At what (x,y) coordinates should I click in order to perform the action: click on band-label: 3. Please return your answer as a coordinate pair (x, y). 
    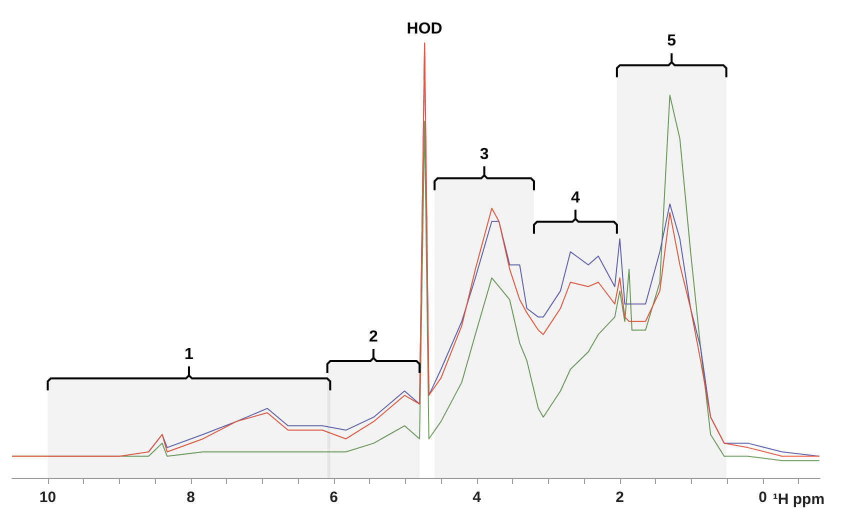
    Looking at the image, I should click on (484, 154).